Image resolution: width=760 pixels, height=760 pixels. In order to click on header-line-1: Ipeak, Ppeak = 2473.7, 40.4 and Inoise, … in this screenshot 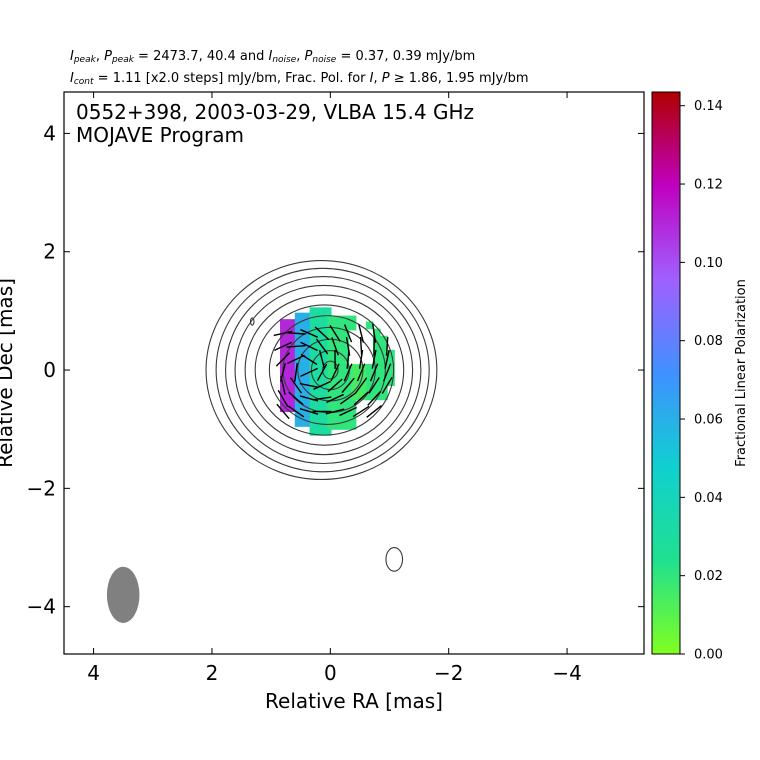, I will do `click(273, 57)`.